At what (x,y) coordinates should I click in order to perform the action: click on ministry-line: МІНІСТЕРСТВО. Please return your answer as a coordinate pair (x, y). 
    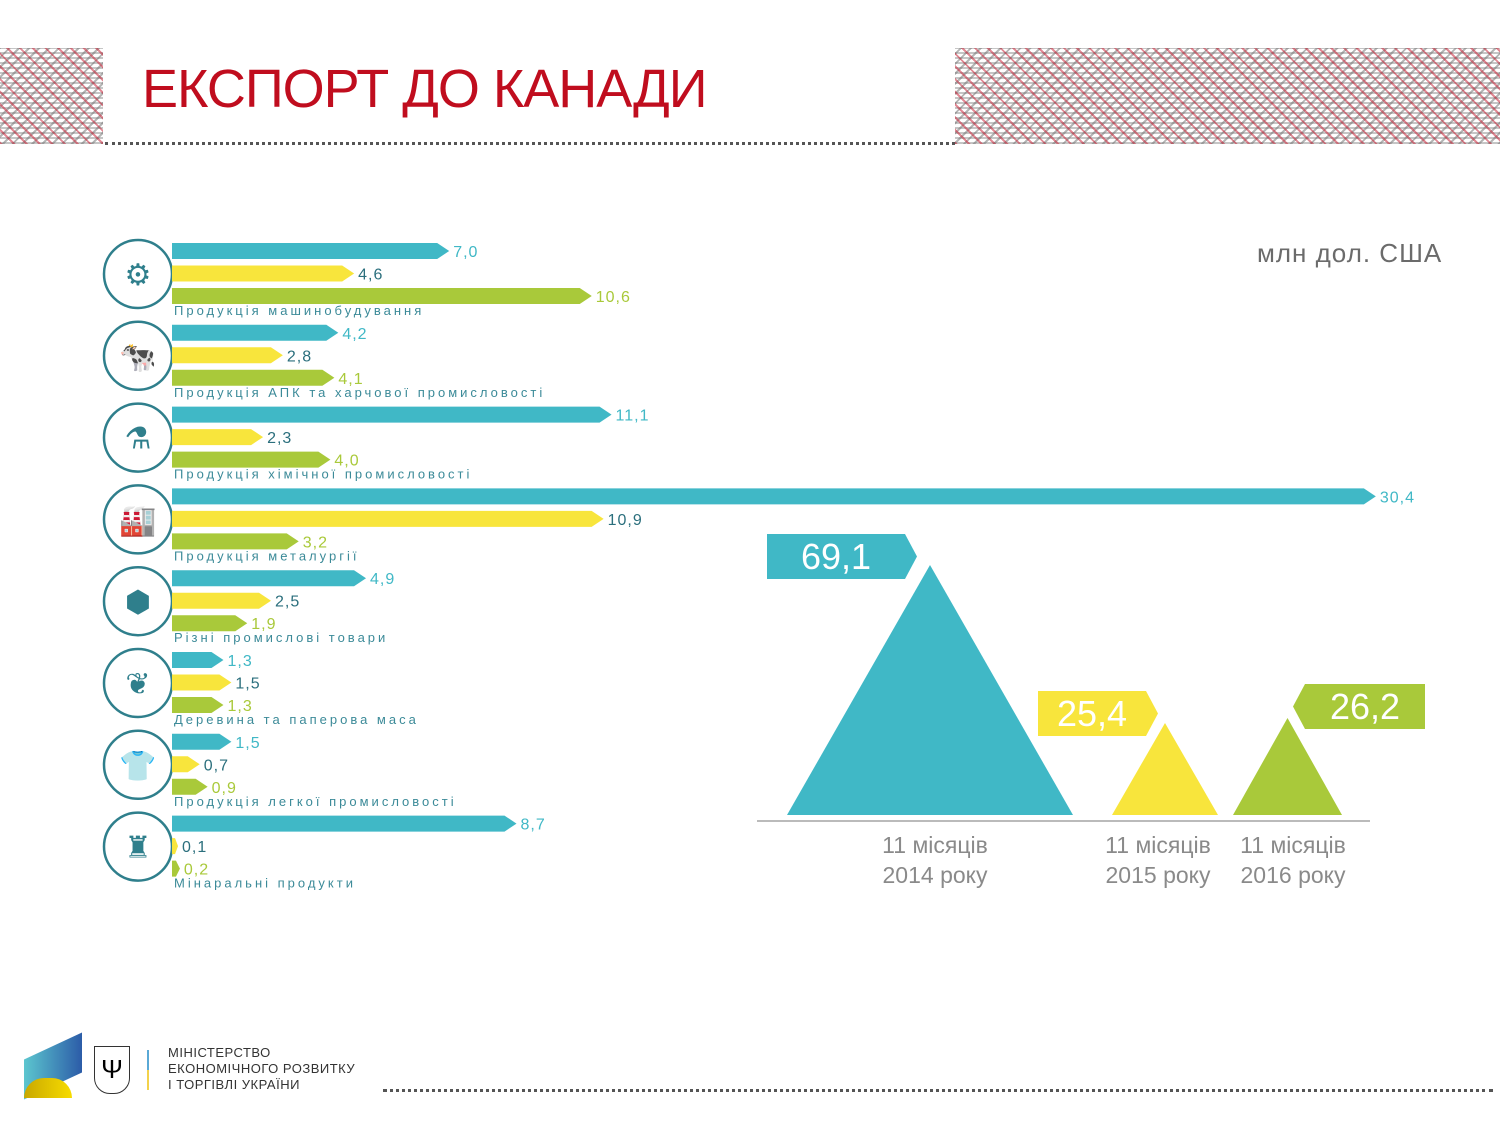
    Looking at the image, I should click on (219, 1052).